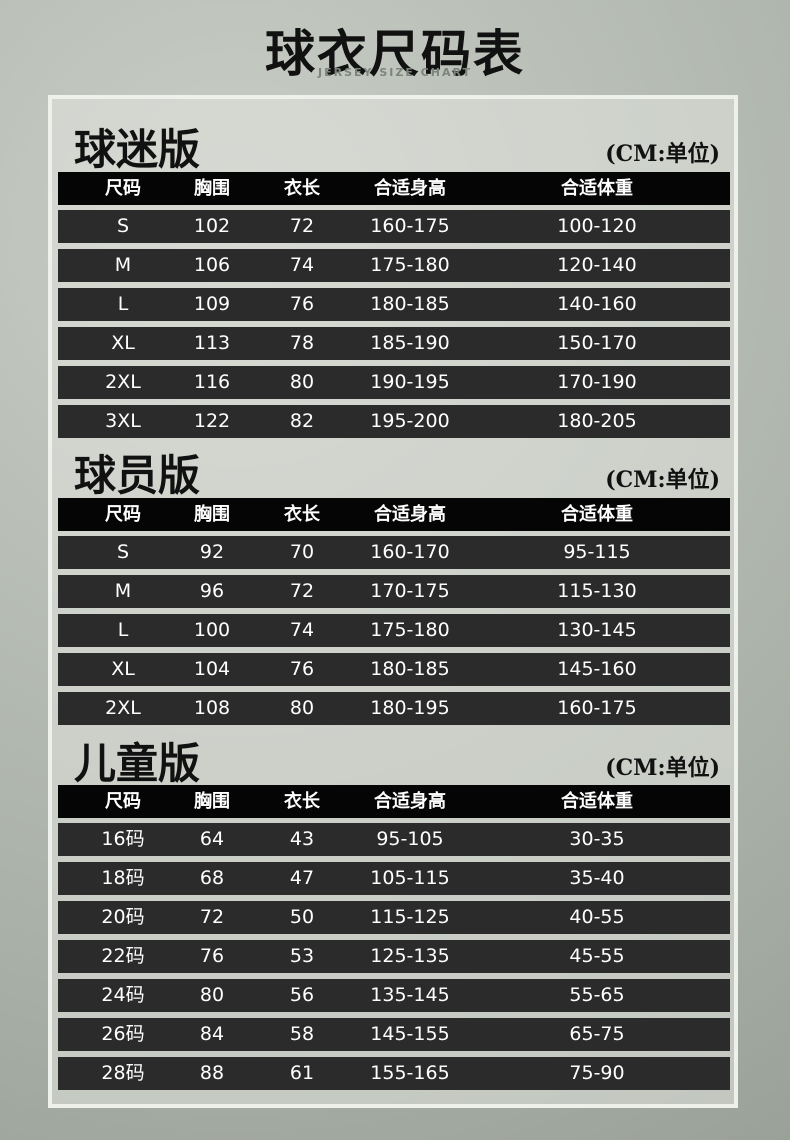 This screenshot has width=790, height=1140. I want to click on table-cell: 68, so click(212, 878).